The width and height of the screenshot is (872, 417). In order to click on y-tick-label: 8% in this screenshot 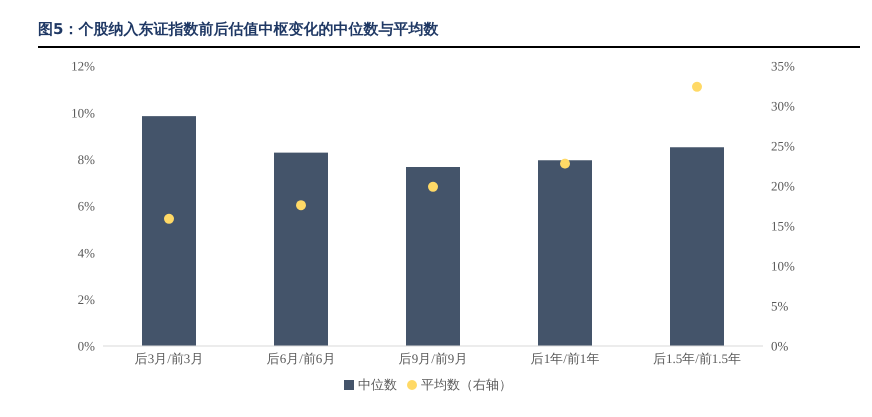, I will do `click(87, 159)`.